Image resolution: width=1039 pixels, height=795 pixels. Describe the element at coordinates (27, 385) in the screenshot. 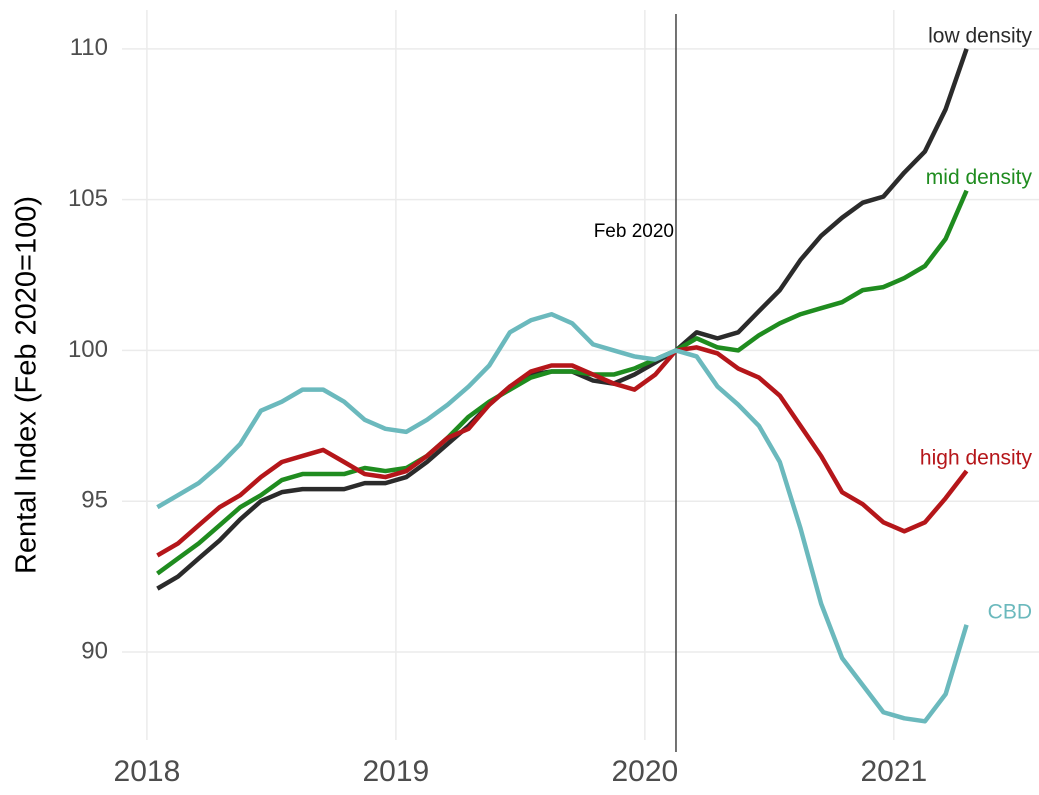

I see `y-axis-label: Rental Index (Feb 2020=100)` at that location.